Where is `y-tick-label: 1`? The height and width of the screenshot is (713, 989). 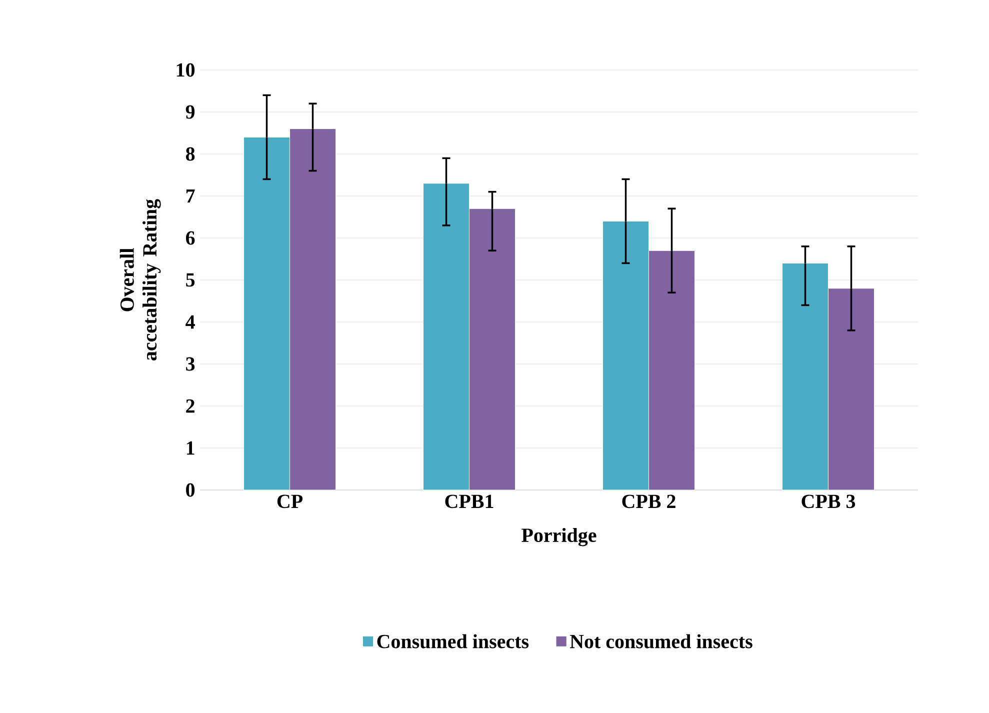
y-tick-label: 1 is located at coordinates (190, 448).